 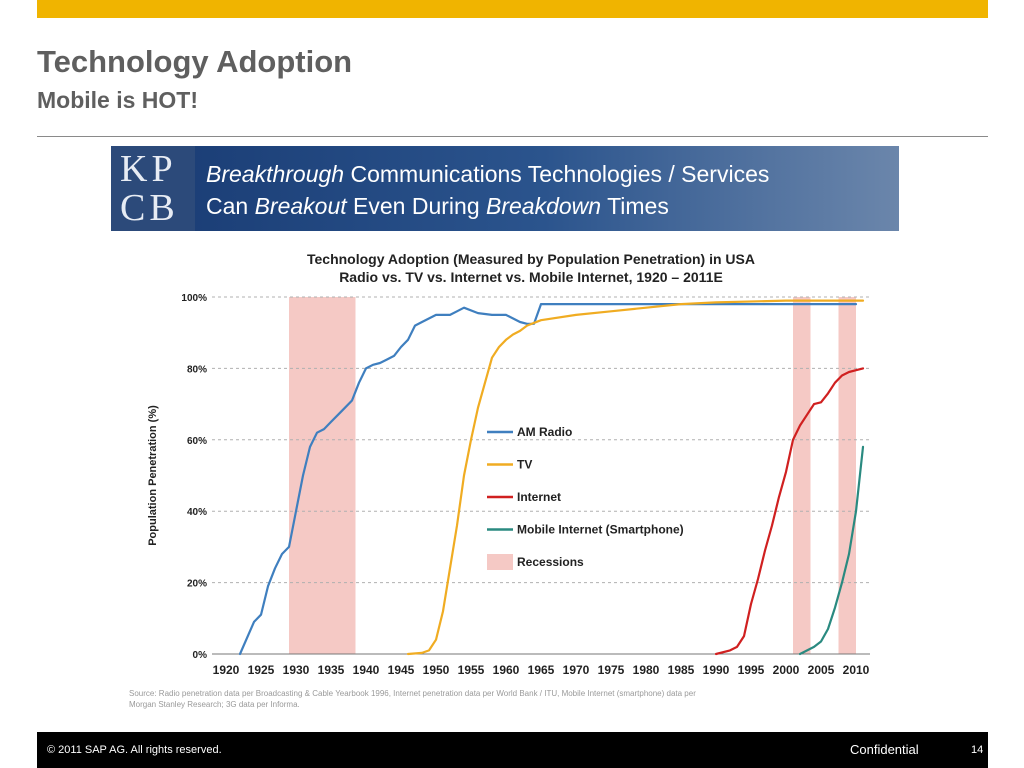 What do you see at coordinates (197, 441) in the screenshot?
I see `y-tick-label: 60%` at bounding box center [197, 441].